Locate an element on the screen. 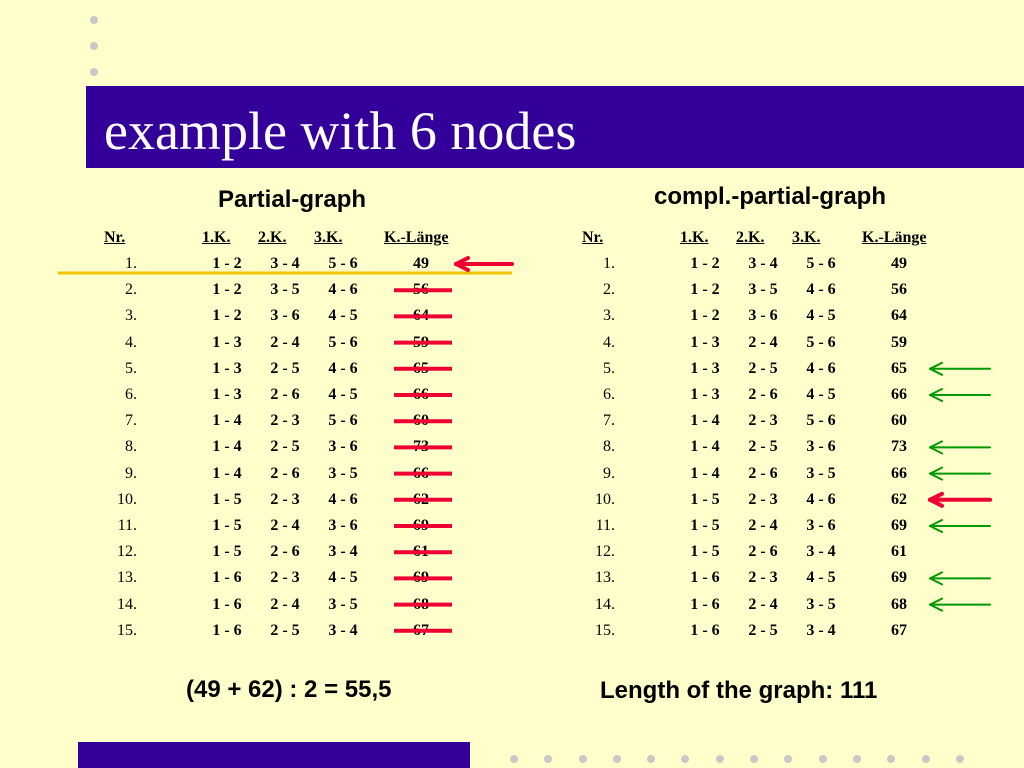 This screenshot has width=1024, height=768. graph-length-text: Length of the graph: 111 is located at coordinates (739, 690).